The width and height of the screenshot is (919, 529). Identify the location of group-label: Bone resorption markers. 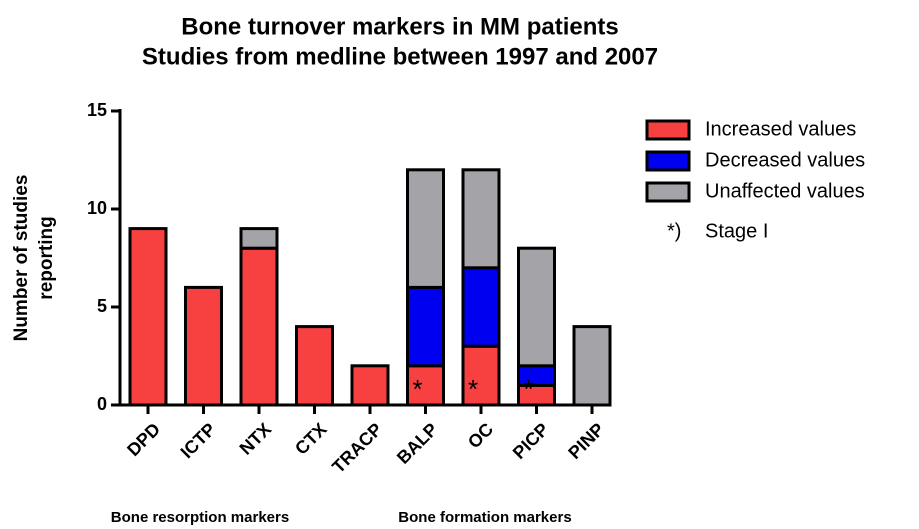
(200, 517).